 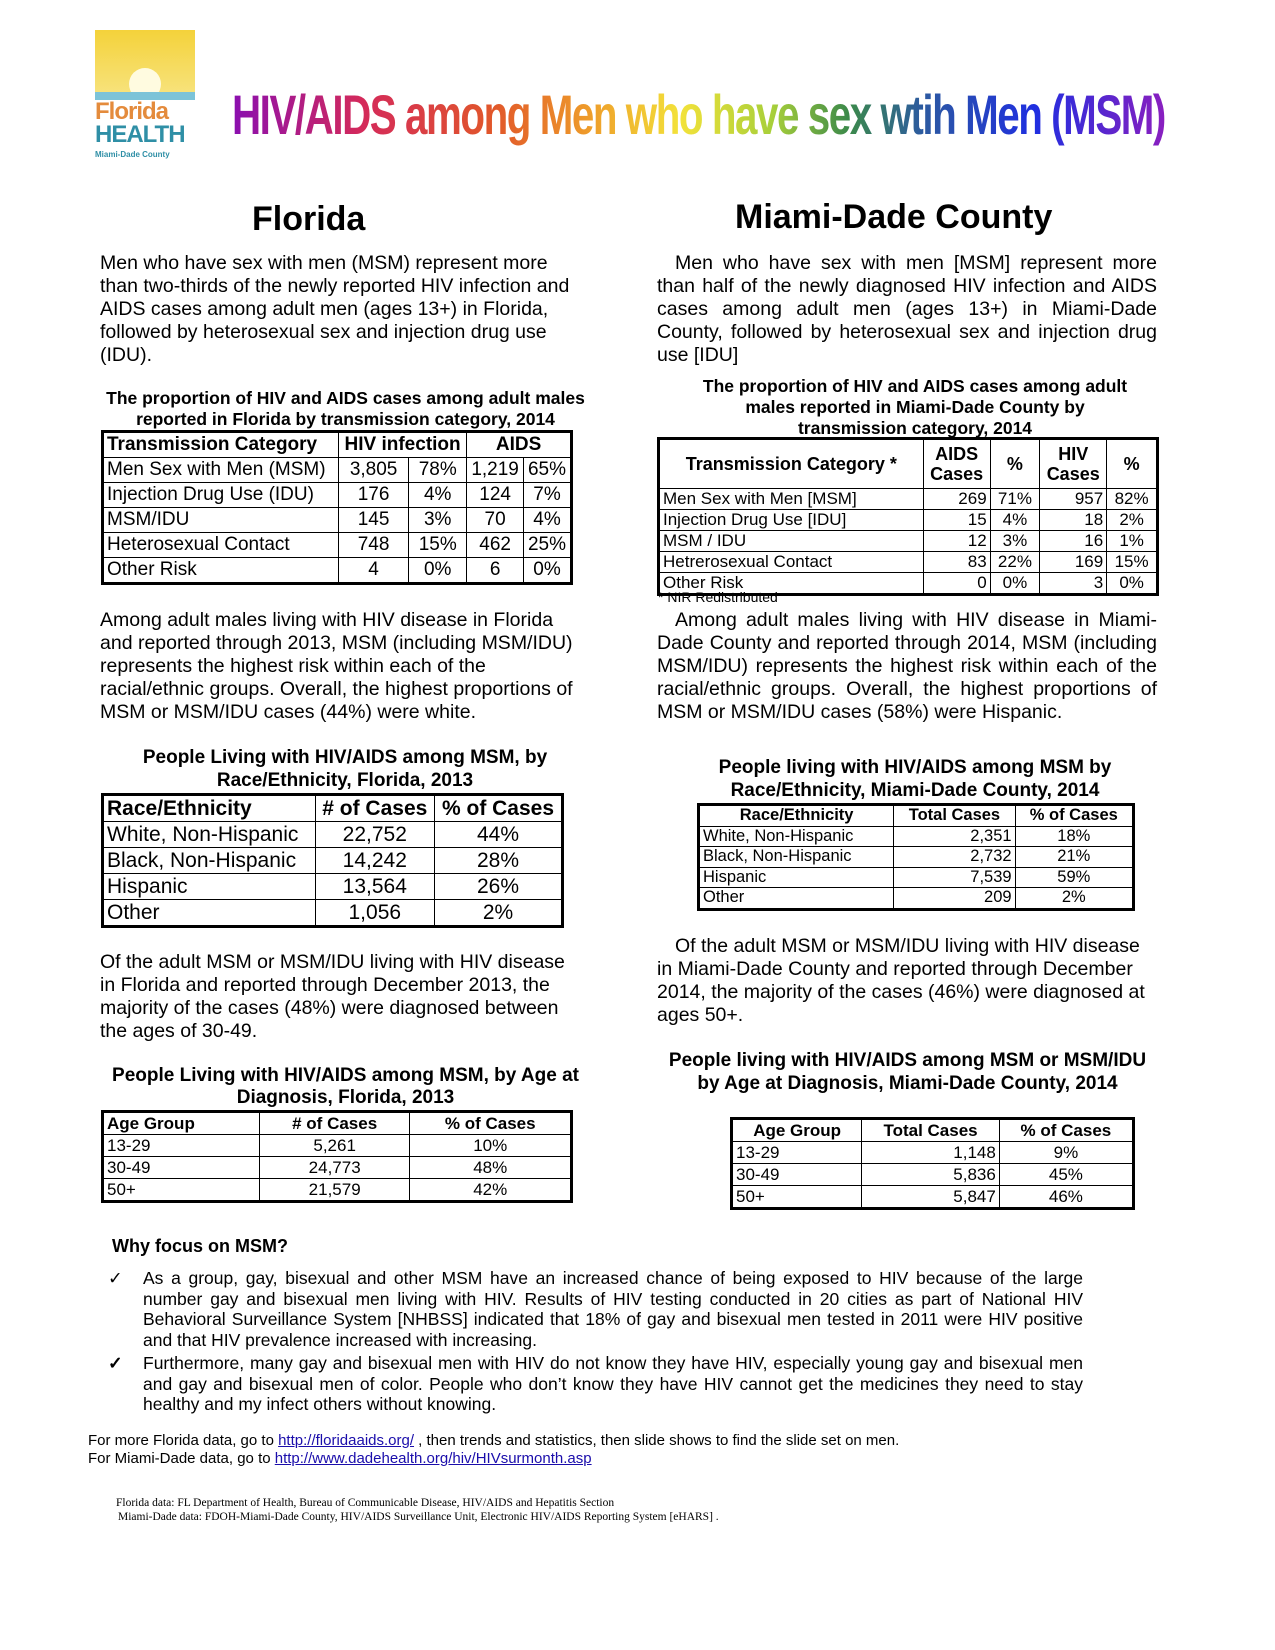 What do you see at coordinates (718, 597) in the screenshot?
I see `miami-t1-footnote: * NIR Redistributed` at bounding box center [718, 597].